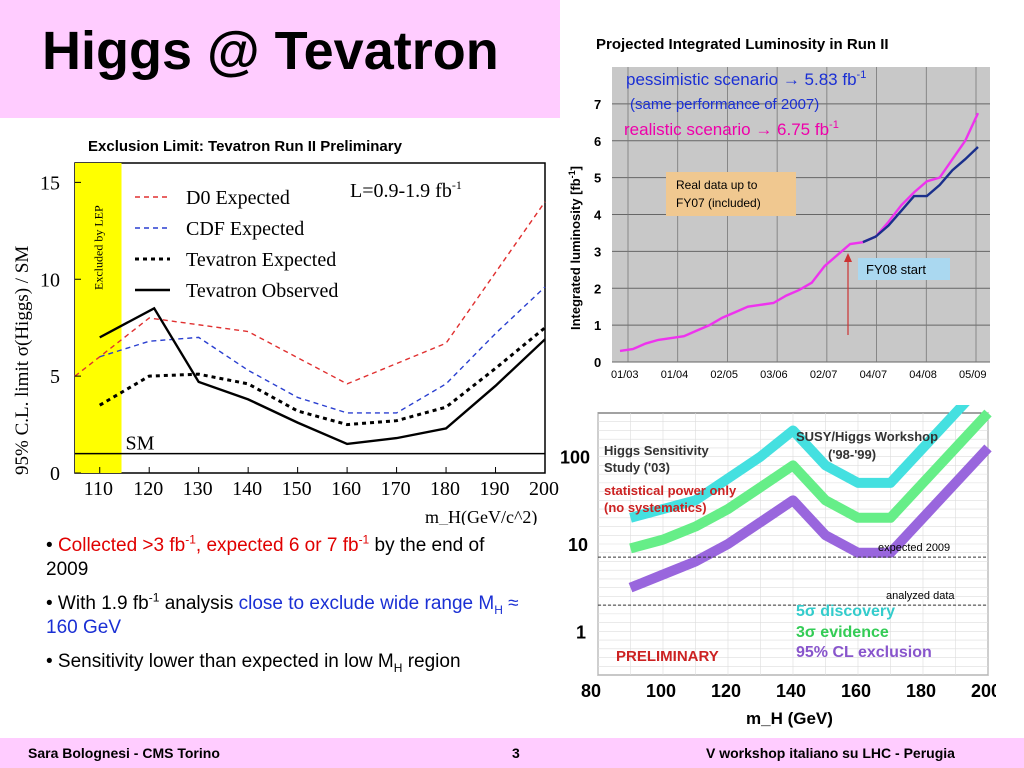 The height and width of the screenshot is (768, 1024). What do you see at coordinates (726, 691) in the screenshot?
I see `sens-x-tick-label: 120` at bounding box center [726, 691].